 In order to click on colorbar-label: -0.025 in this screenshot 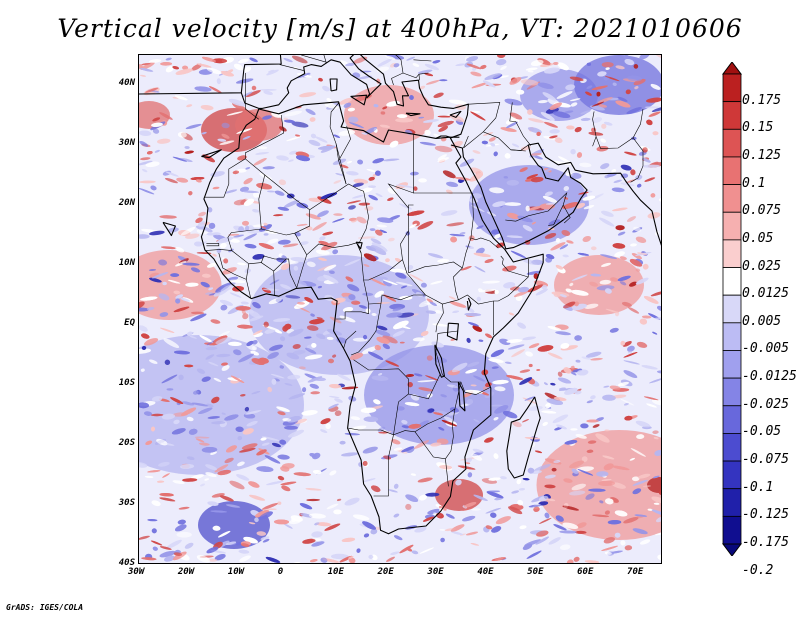, I will do `click(765, 404)`.